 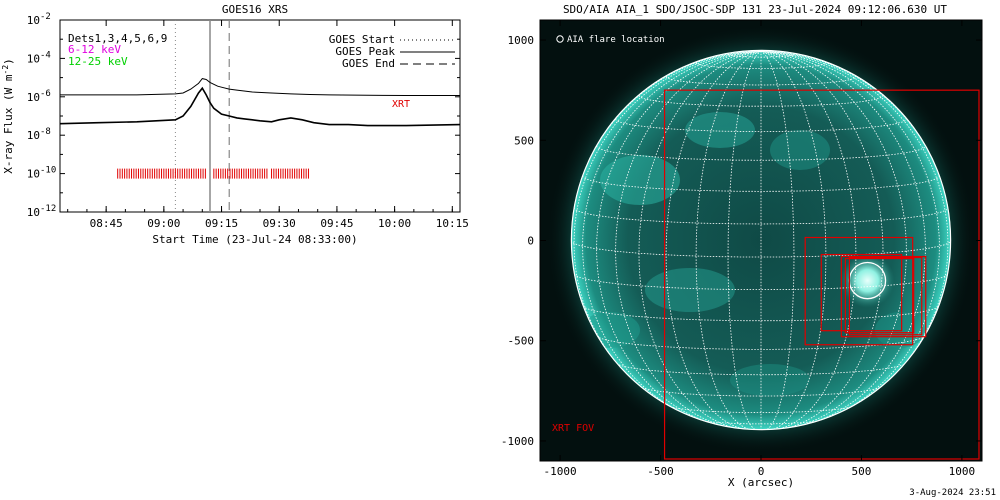 What do you see at coordinates (517, 441) in the screenshot?
I see `aia-y-tick-label: -1000` at bounding box center [517, 441].